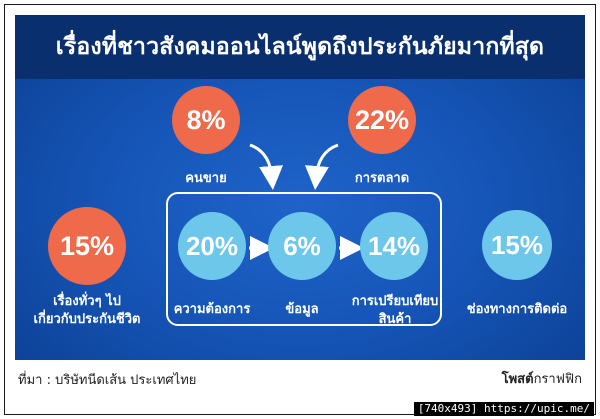 The image size is (600, 419). What do you see at coordinates (87, 319) in the screenshot?
I see `label-line: เกี่ยวกับประกันชีวิต` at bounding box center [87, 319].